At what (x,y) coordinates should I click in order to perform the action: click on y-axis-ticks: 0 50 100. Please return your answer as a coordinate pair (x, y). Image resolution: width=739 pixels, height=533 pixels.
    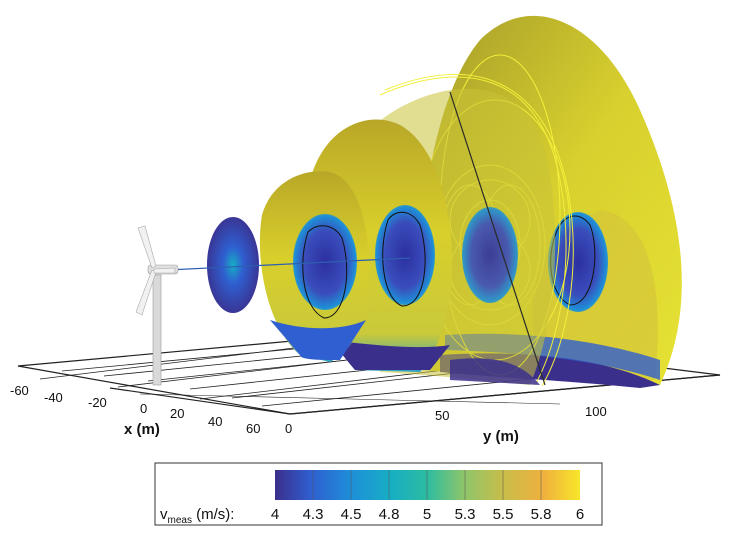
    Looking at the image, I should click on (446, 420).